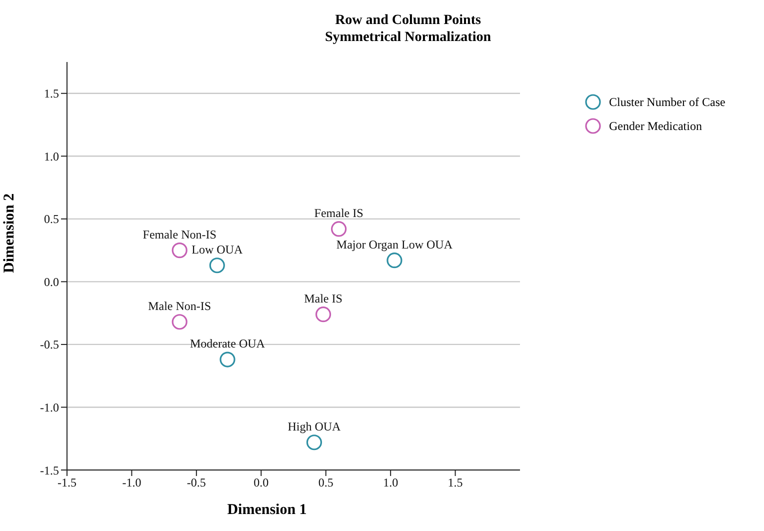  What do you see at coordinates (49, 470) in the screenshot?
I see `y-tick-label: -1.5` at bounding box center [49, 470].